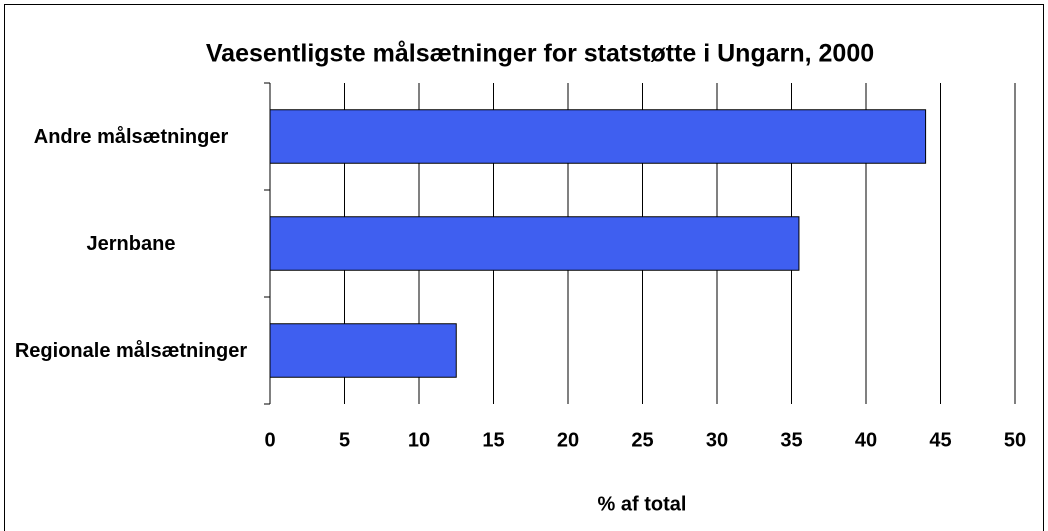  Describe the element at coordinates (866, 440) in the screenshot. I see `x-tick-label: 40` at that location.